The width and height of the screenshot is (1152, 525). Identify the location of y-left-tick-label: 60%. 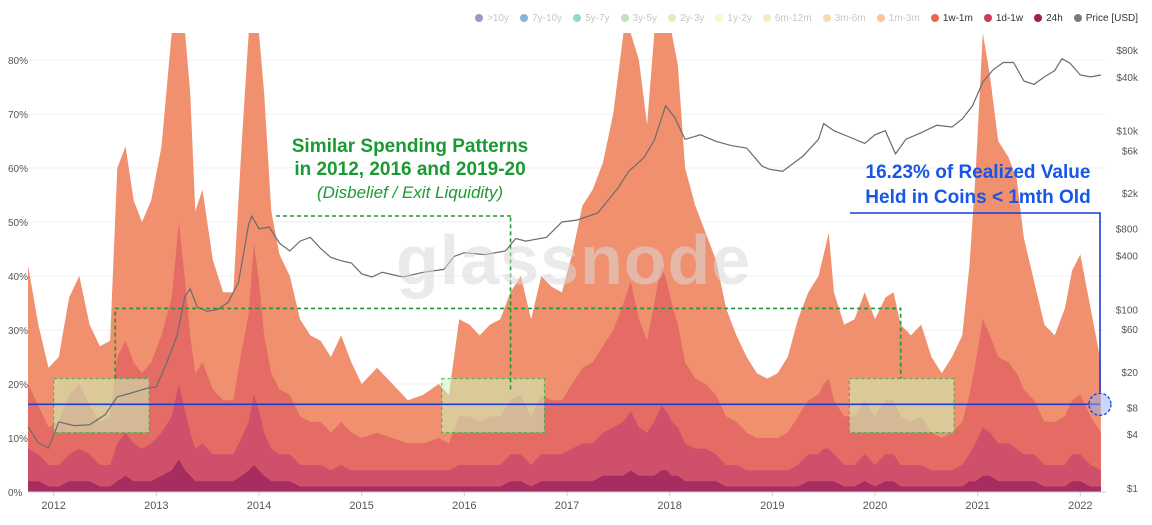
(18, 169).